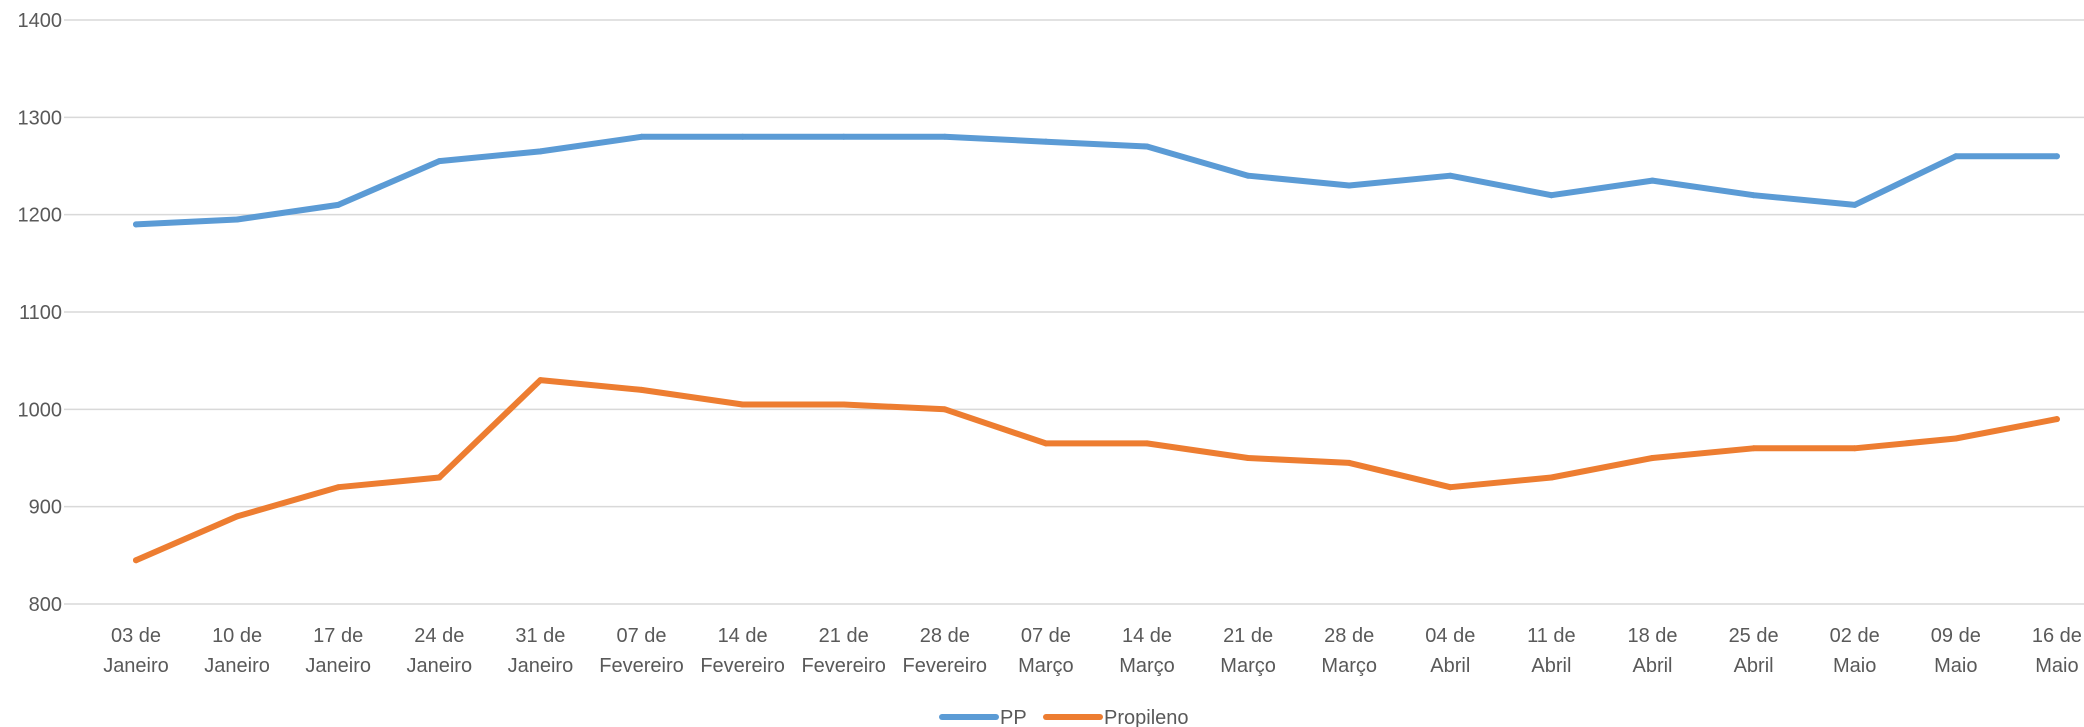 This screenshot has width=2084, height=727. What do you see at coordinates (843, 651) in the screenshot?
I see `x-tick-label: 21 de Fevereiro` at bounding box center [843, 651].